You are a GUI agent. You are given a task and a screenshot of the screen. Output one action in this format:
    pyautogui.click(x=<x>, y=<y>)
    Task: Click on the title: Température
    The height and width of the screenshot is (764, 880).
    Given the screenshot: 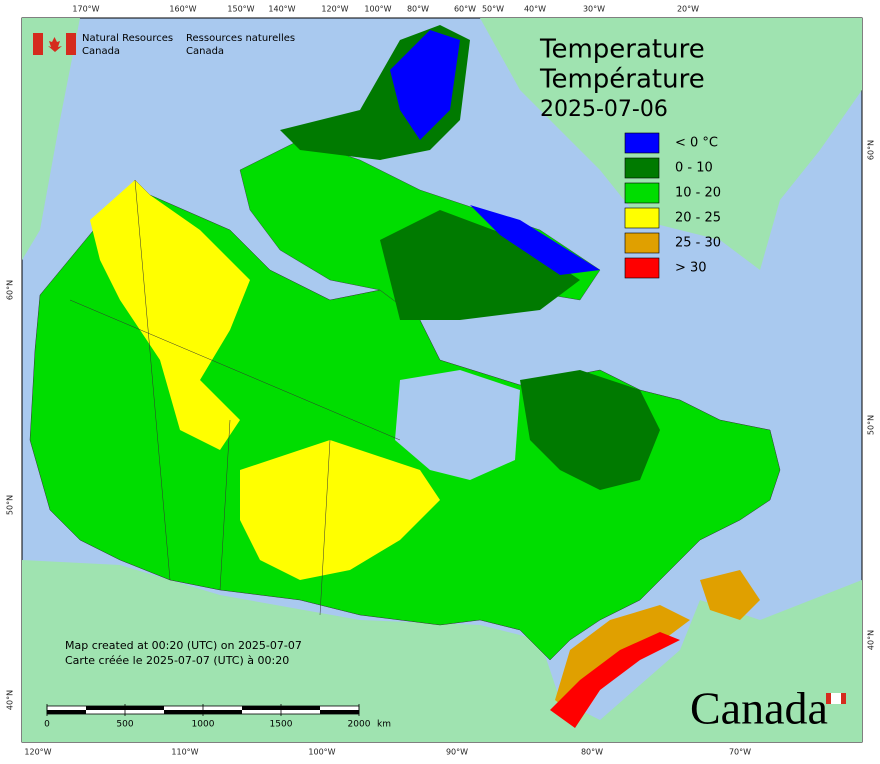 What is the action you would take?
    pyautogui.click(x=622, y=80)
    